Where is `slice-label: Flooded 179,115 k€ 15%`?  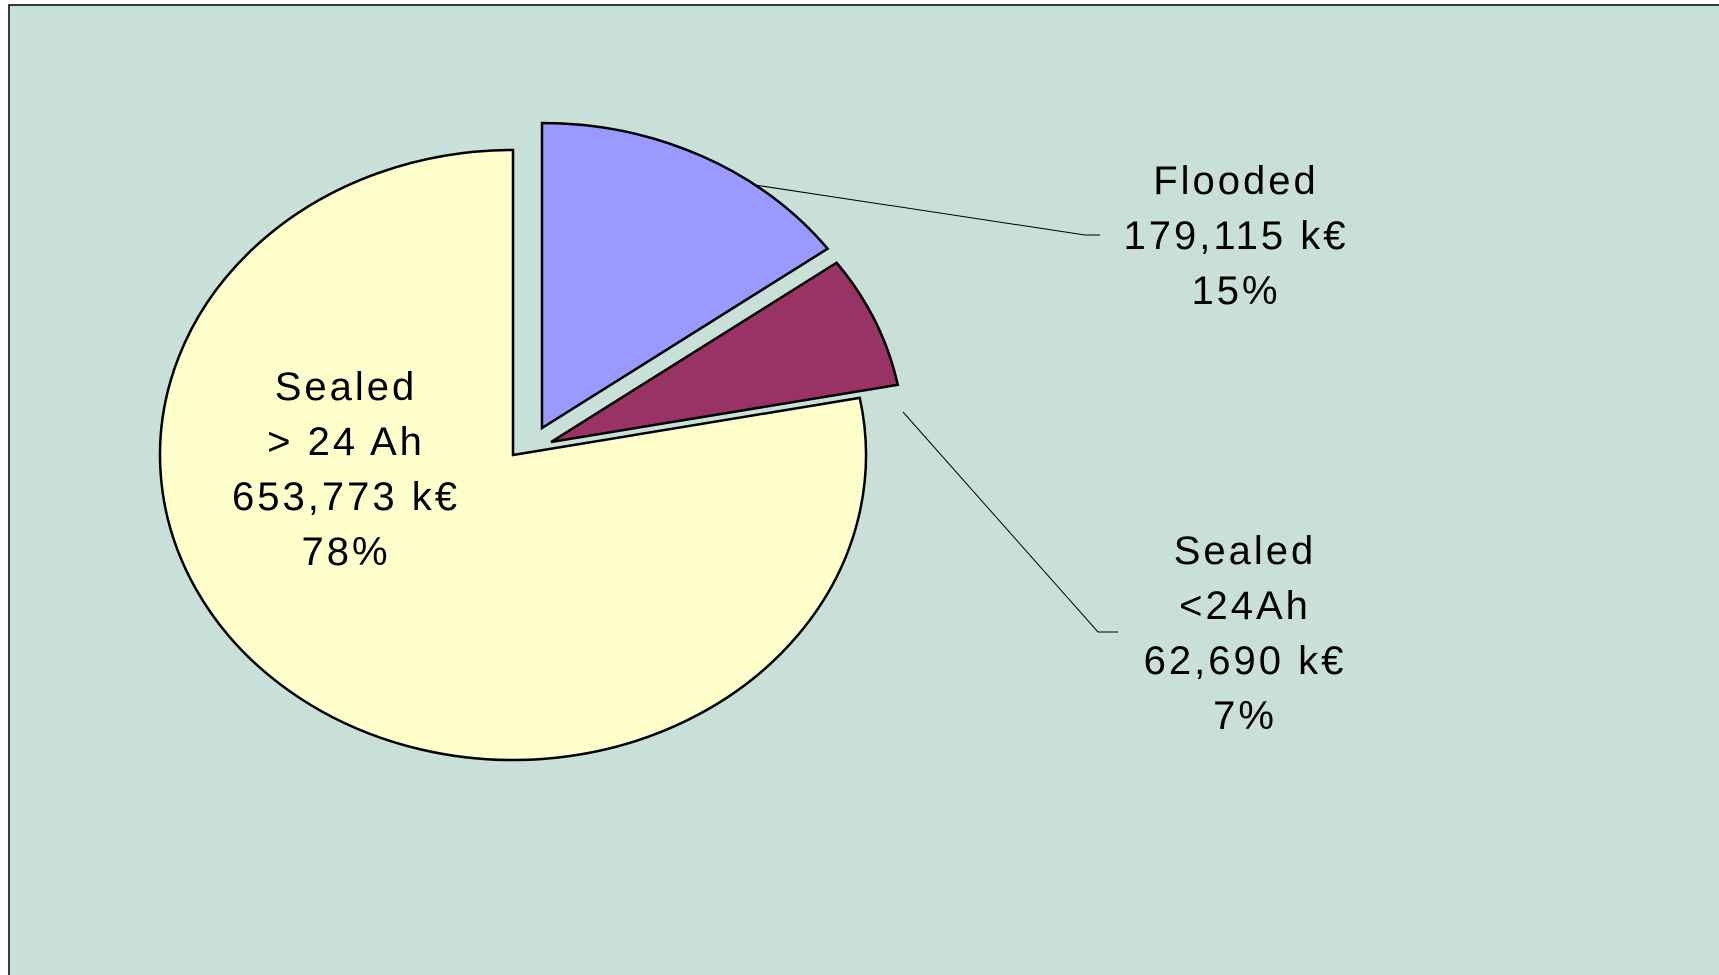 slice-label: Flooded 179,115 k€ 15% is located at coordinates (1236, 236).